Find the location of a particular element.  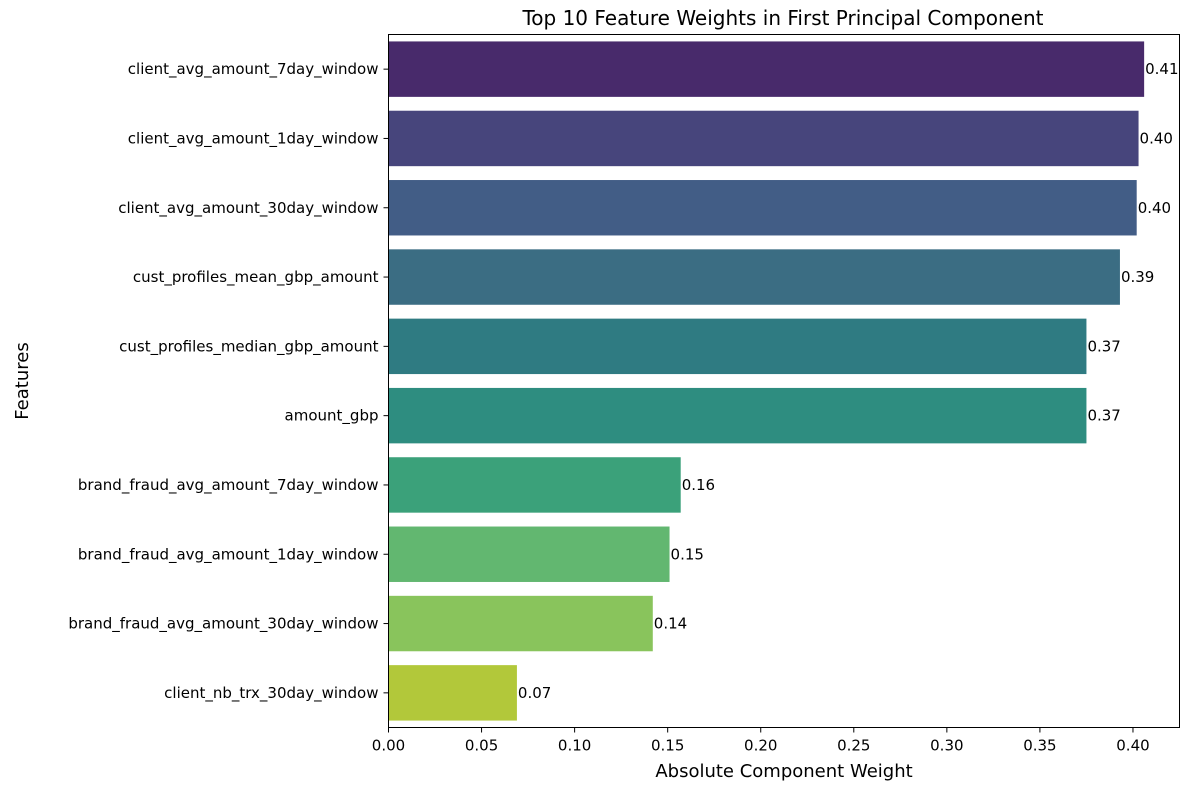

bar-cust_profiles_median_gbp_amount is located at coordinates (737, 346).